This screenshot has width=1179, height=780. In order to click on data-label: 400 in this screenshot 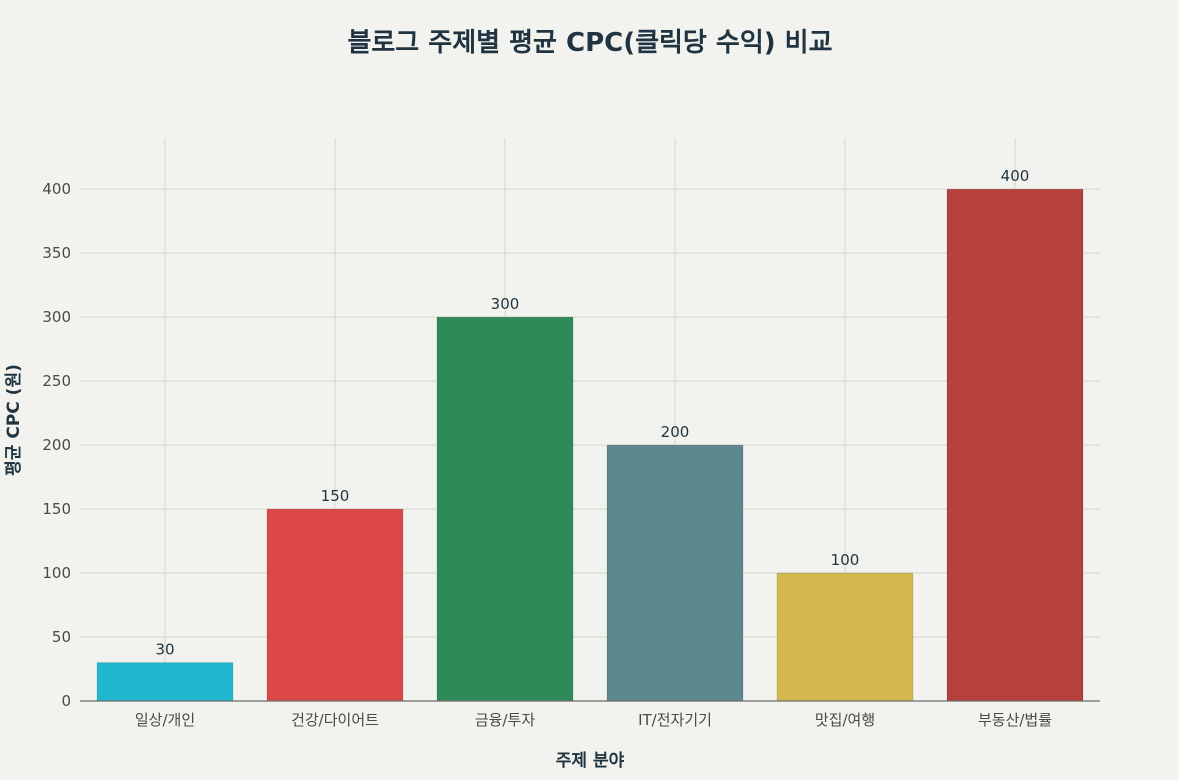, I will do `click(1015, 176)`.